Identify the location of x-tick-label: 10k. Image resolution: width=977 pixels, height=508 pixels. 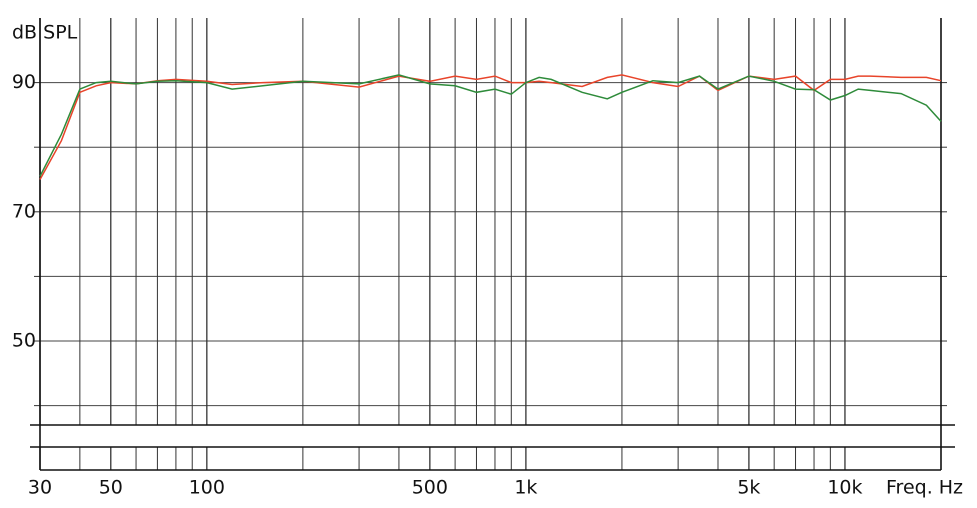
(844, 488).